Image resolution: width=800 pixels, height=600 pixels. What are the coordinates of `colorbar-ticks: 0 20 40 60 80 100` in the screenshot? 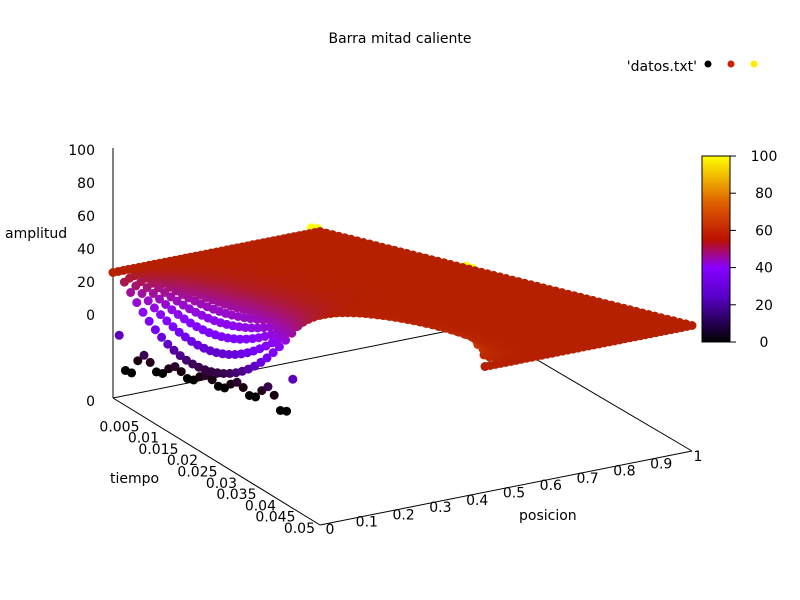 It's located at (753, 250).